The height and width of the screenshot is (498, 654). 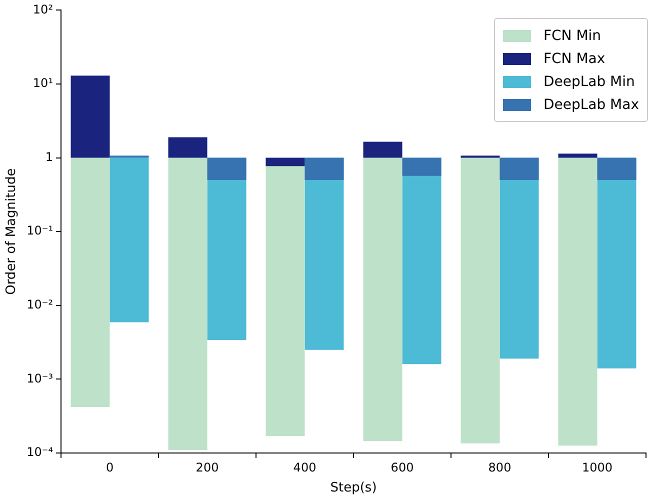 What do you see at coordinates (12, 231) in the screenshot?
I see `y-axis-title: Order of Magnitude` at bounding box center [12, 231].